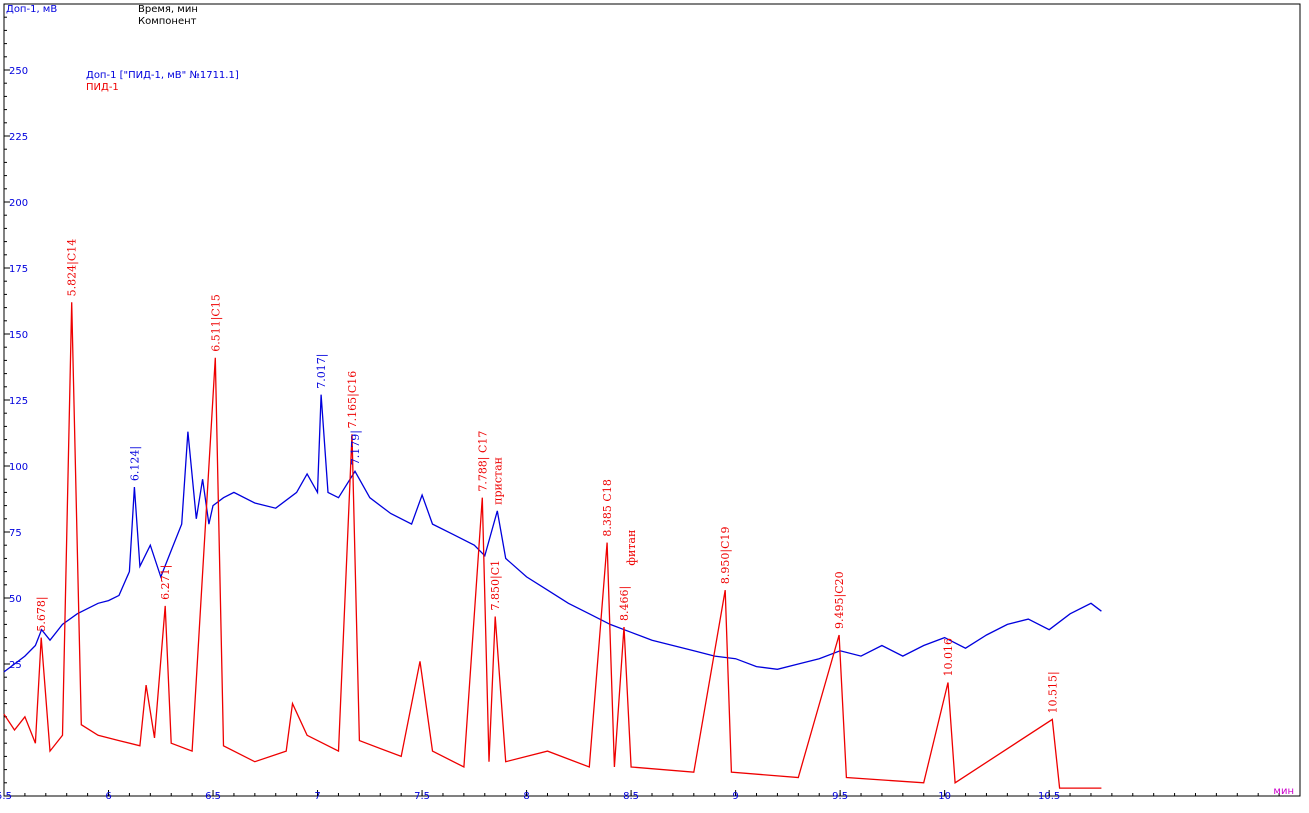  Describe the element at coordinates (15, 599) in the screenshot. I see `y-tick-label: 50` at that location.